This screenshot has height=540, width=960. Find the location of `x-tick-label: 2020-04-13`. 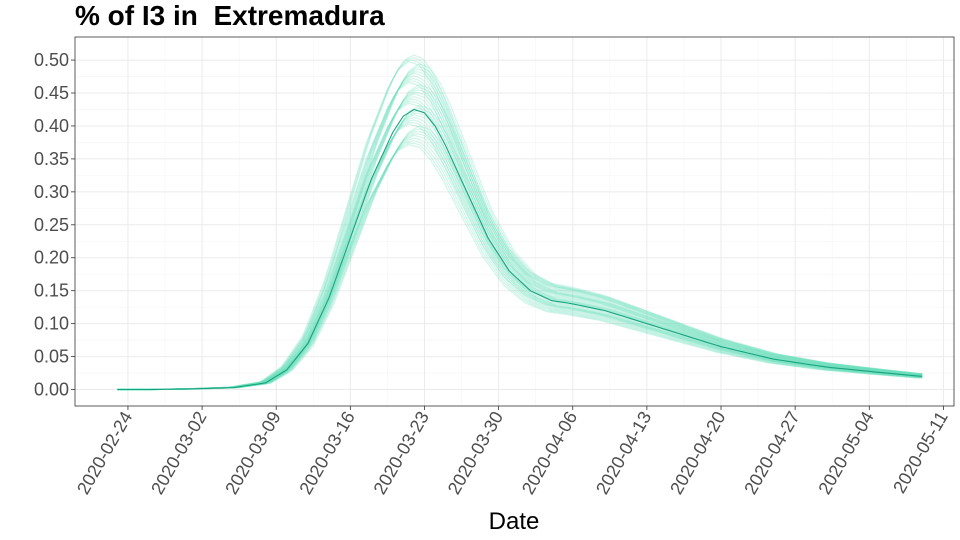

x-tick-label: 2020-04-13 is located at coordinates (623, 453).